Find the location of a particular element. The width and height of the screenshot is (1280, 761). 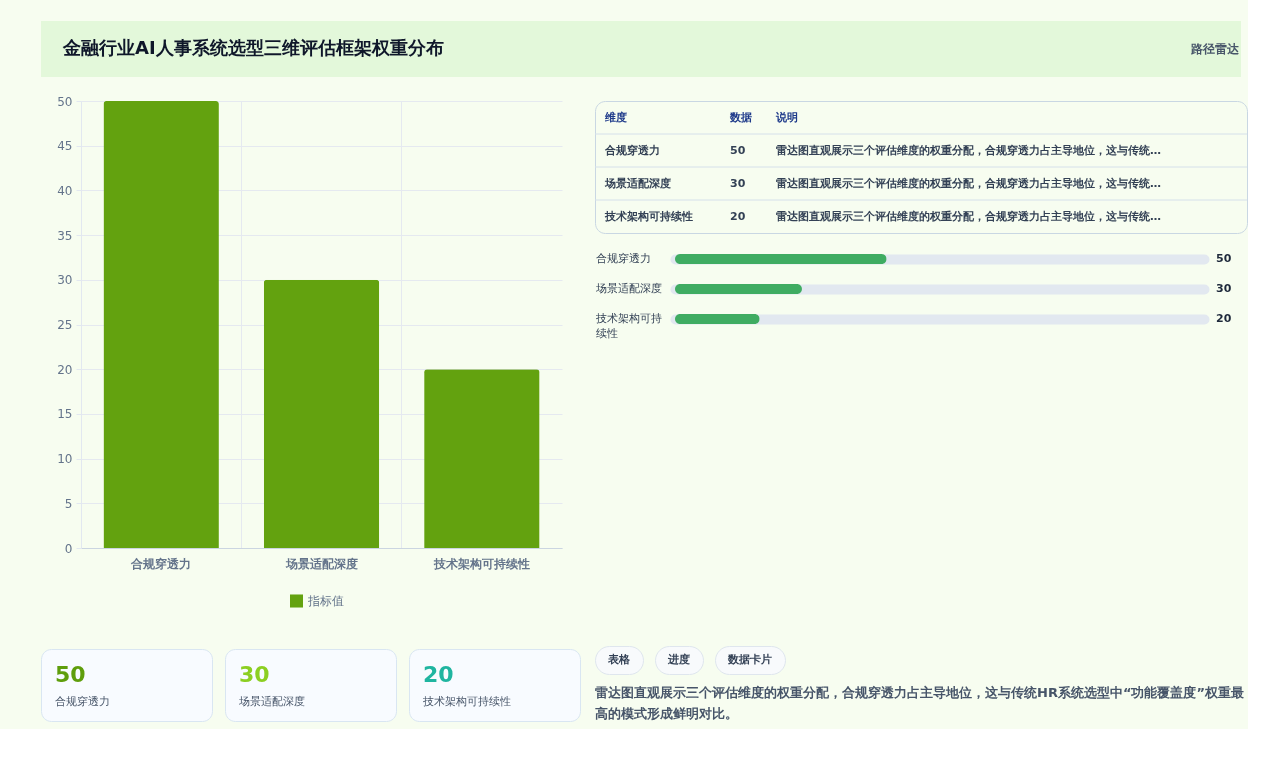

legend-label: 指标值 is located at coordinates (325, 601).